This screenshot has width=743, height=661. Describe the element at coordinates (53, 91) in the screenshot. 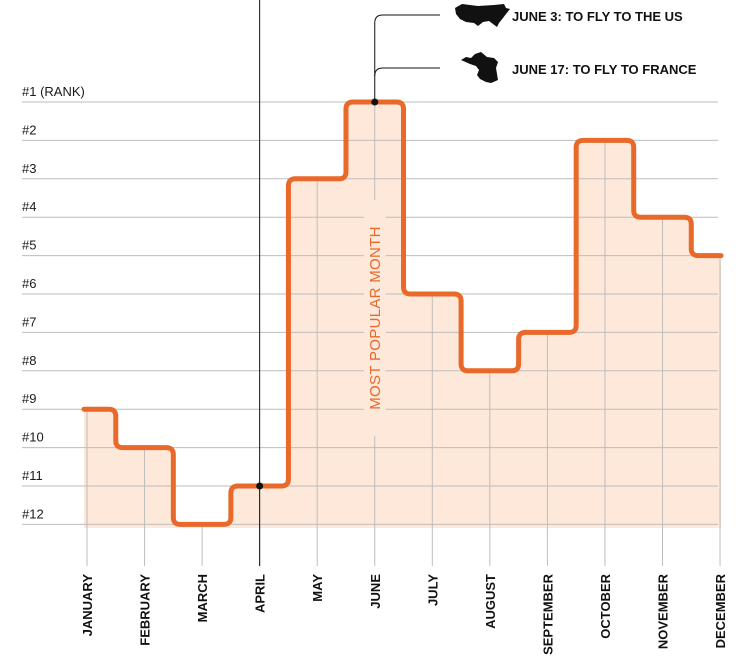

I see `rank-label-1: #1 (RANK)` at that location.